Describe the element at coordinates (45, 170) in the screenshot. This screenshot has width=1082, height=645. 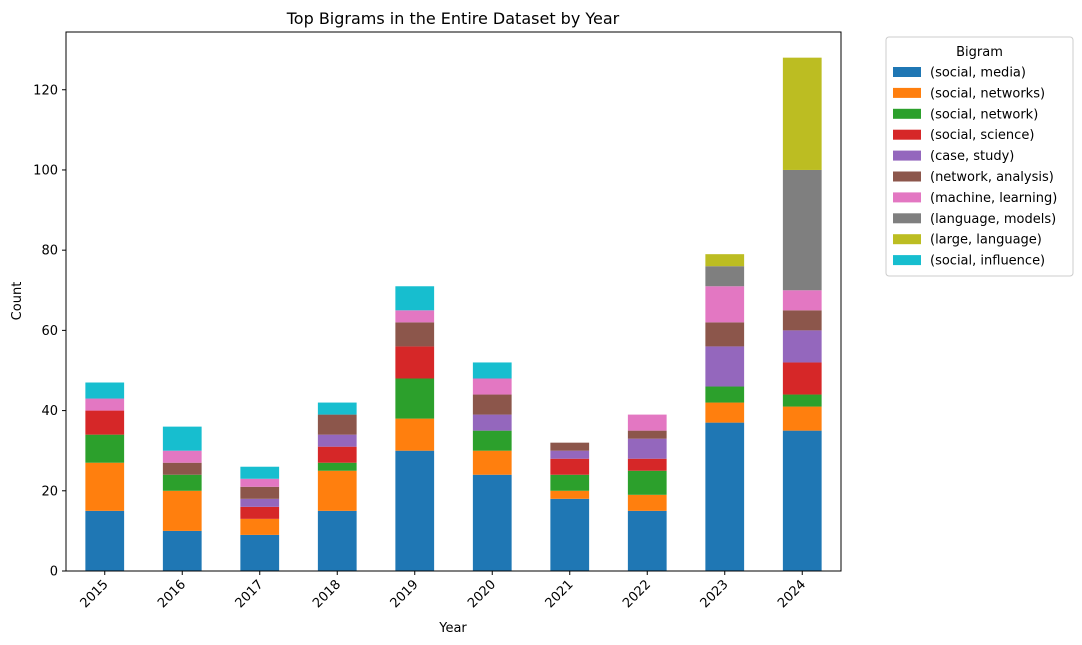
I see `y-tick-label: 100` at that location.